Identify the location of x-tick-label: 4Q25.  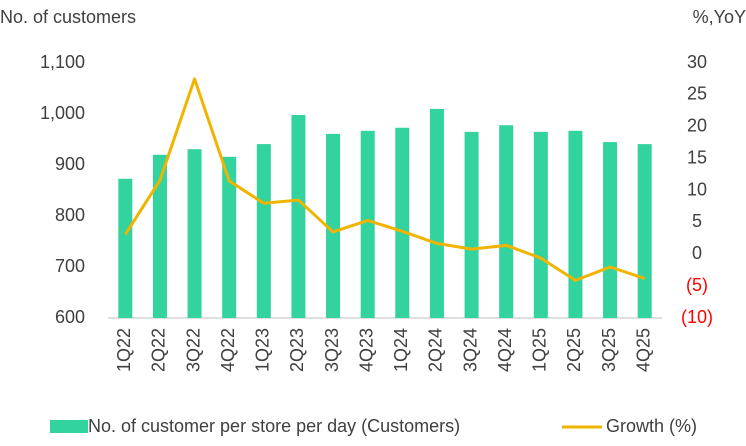
(643, 350).